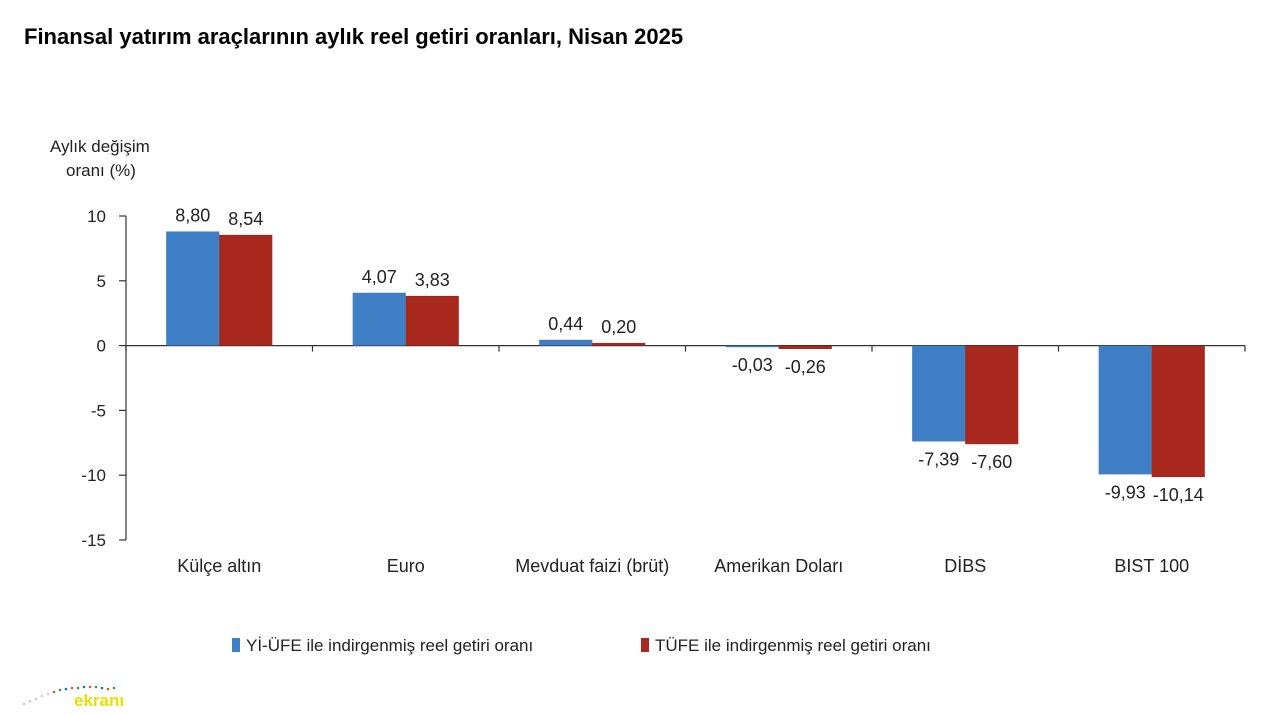 Image resolution: width=1264 pixels, height=714 pixels. I want to click on y-tick-label: 0, so click(101, 346).